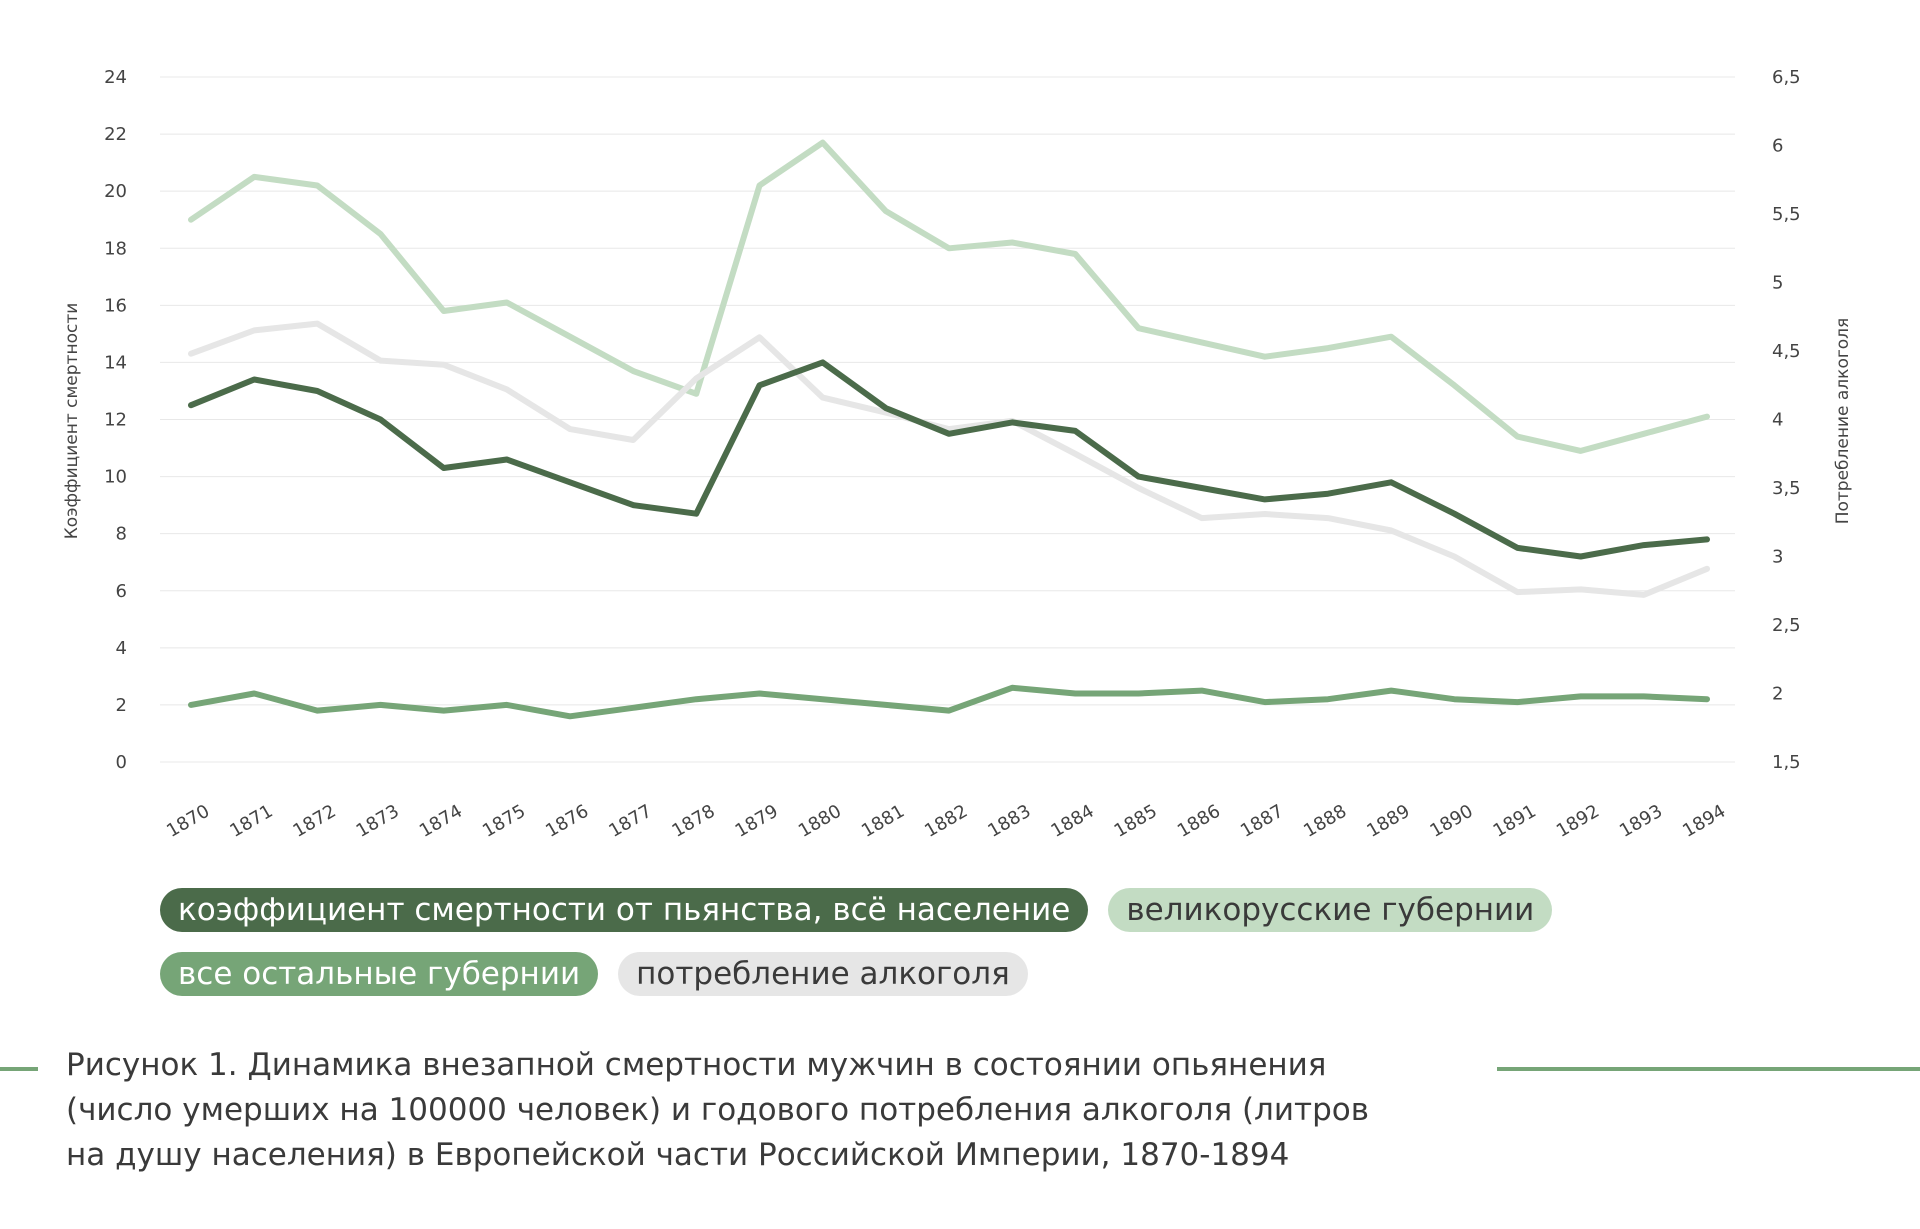 Image resolution: width=1920 pixels, height=1229 pixels. I want to click on right-axis-ticks: 1,5 2 2,5 3 3,5 4 4,5 5 5,5 6 6,5, so click(1786, 420).